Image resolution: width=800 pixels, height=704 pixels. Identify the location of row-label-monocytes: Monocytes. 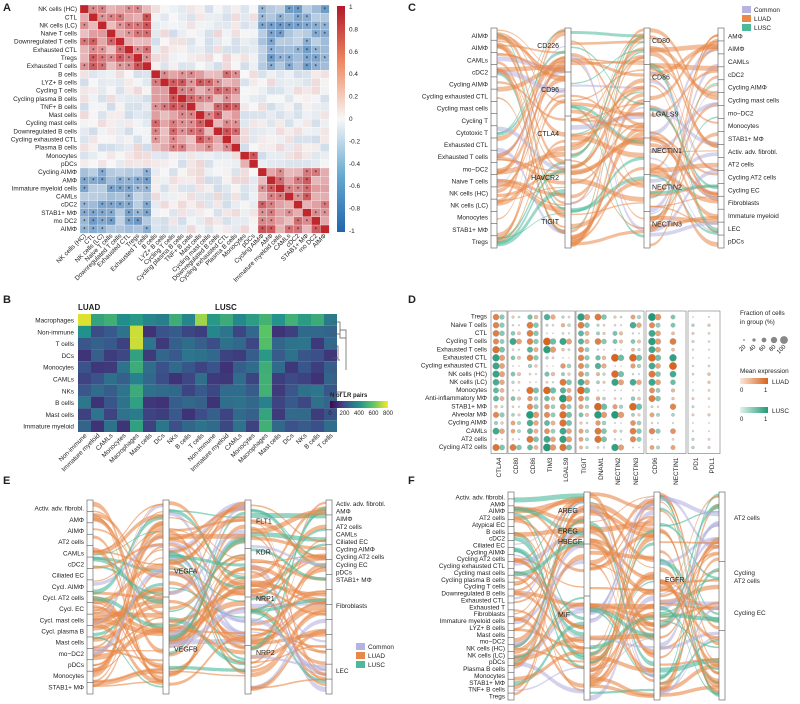
(471, 390).